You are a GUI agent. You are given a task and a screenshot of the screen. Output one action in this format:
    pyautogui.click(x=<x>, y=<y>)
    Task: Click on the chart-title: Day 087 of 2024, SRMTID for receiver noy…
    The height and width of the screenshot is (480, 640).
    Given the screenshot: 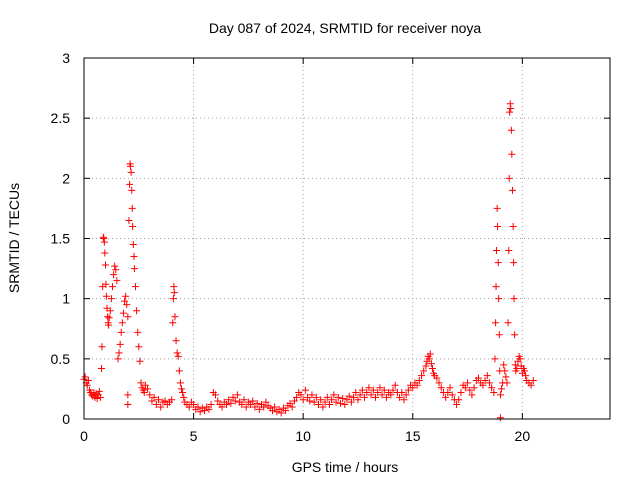 What is the action you would take?
    pyautogui.click(x=345, y=28)
    